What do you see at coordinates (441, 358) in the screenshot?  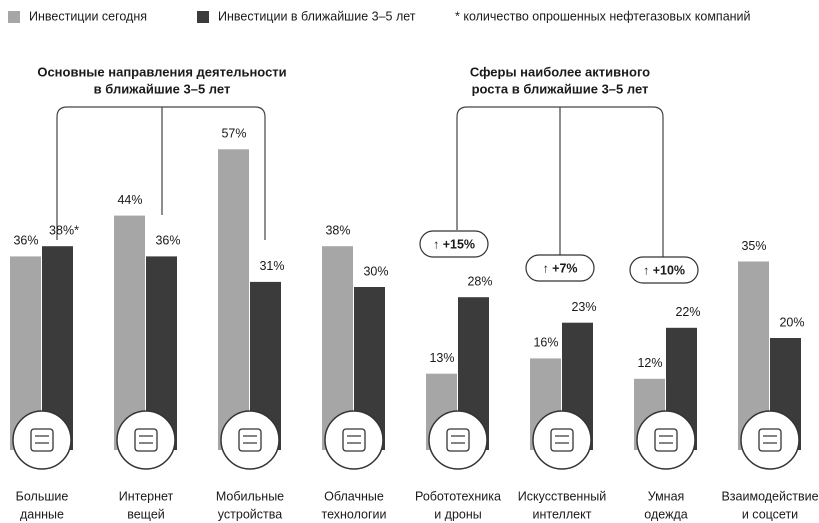 I see `value-label: 13%` at bounding box center [441, 358].